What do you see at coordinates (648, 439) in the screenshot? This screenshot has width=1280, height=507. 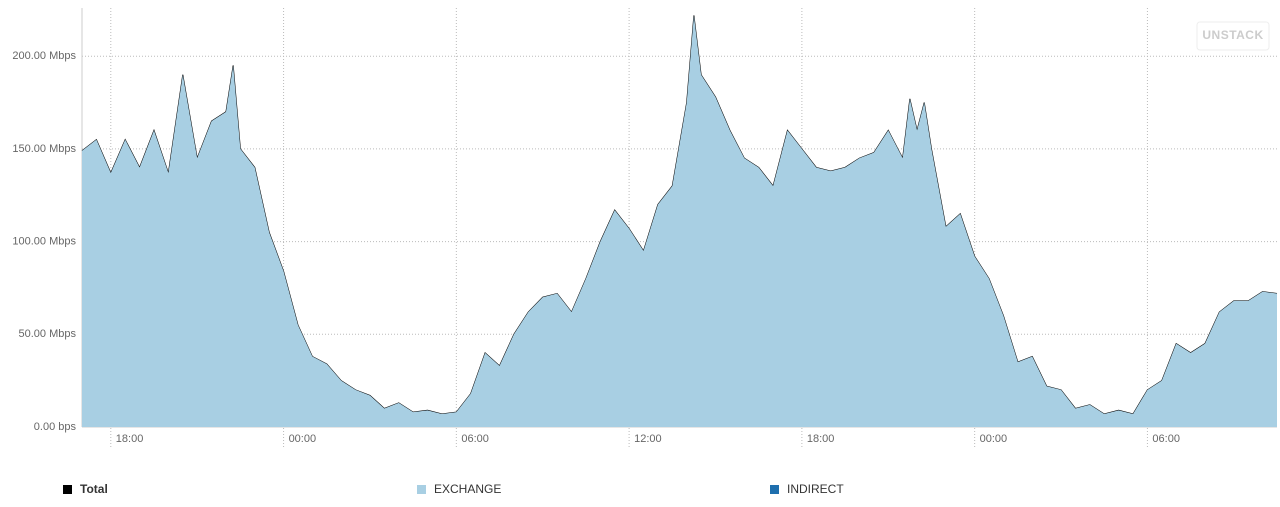 I see `x-tick-label: 12:00` at bounding box center [648, 439].